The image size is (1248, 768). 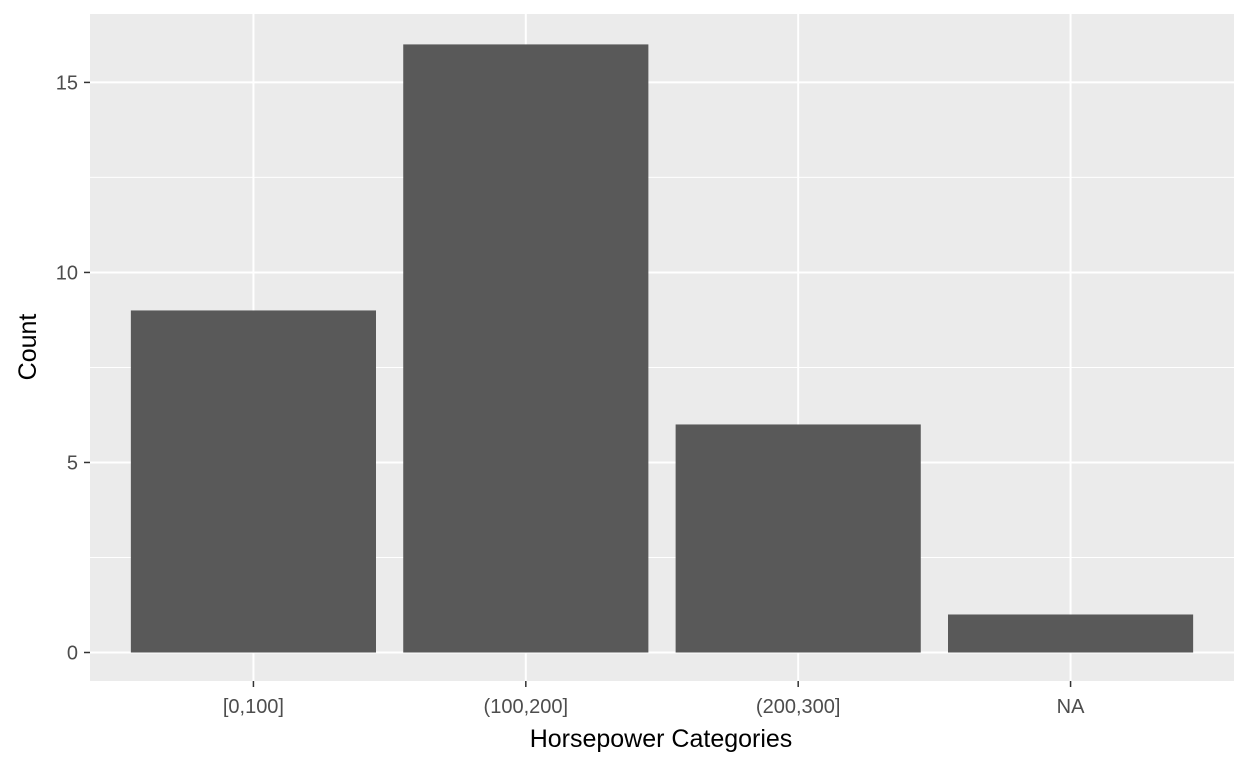 What do you see at coordinates (661, 739) in the screenshot?
I see `x-axis-title: Horsepower Categories` at bounding box center [661, 739].